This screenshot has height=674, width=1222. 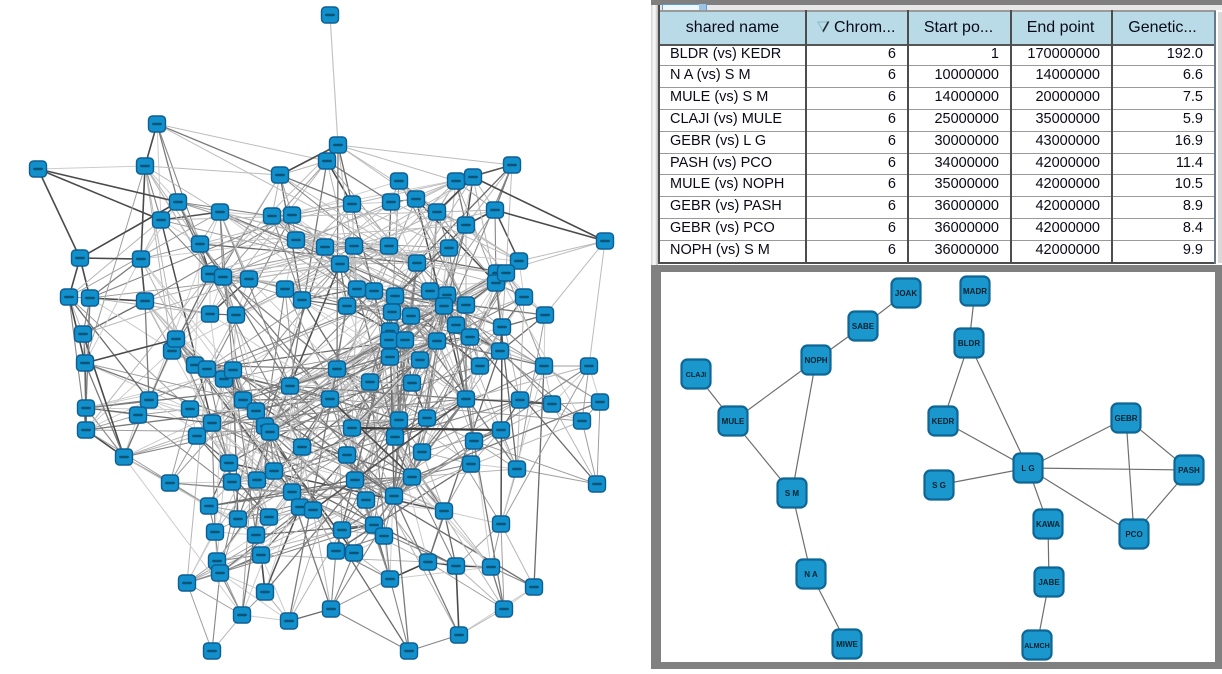 What do you see at coordinates (1048, 524) in the screenshot?
I see `svg-text: KAWA` at bounding box center [1048, 524].